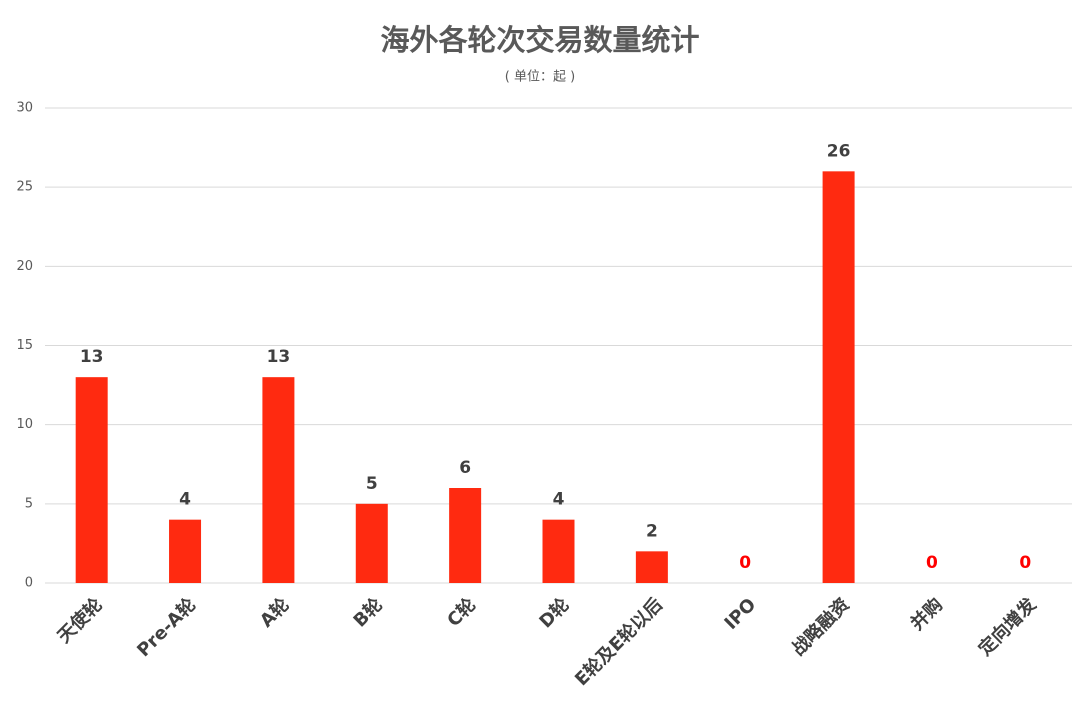 The height and width of the screenshot is (722, 1080). I want to click on y-tick-label: 20, so click(24, 266).